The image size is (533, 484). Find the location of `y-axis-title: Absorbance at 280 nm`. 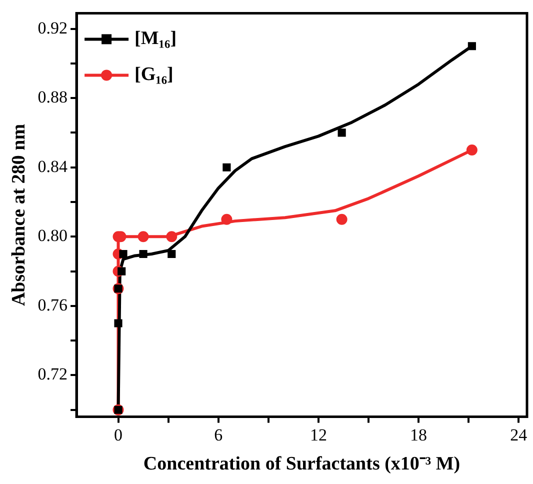

y-axis-title: Absorbance at 280 nm is located at coordinates (19, 215).